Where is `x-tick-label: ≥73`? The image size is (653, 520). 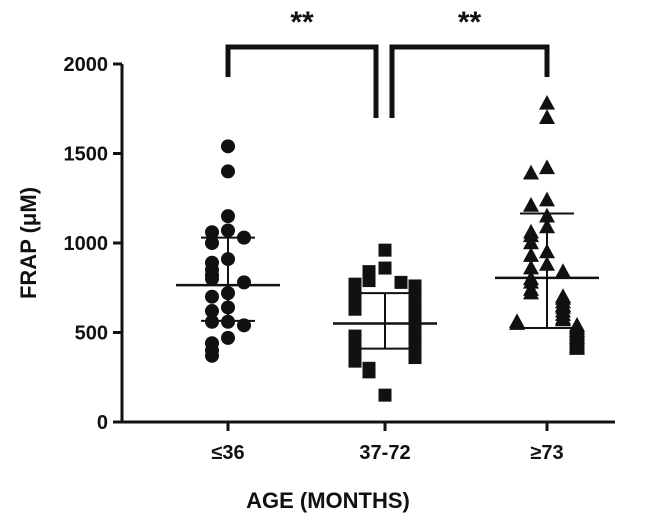 x-tick-label: ≥73 is located at coordinates (546, 453).